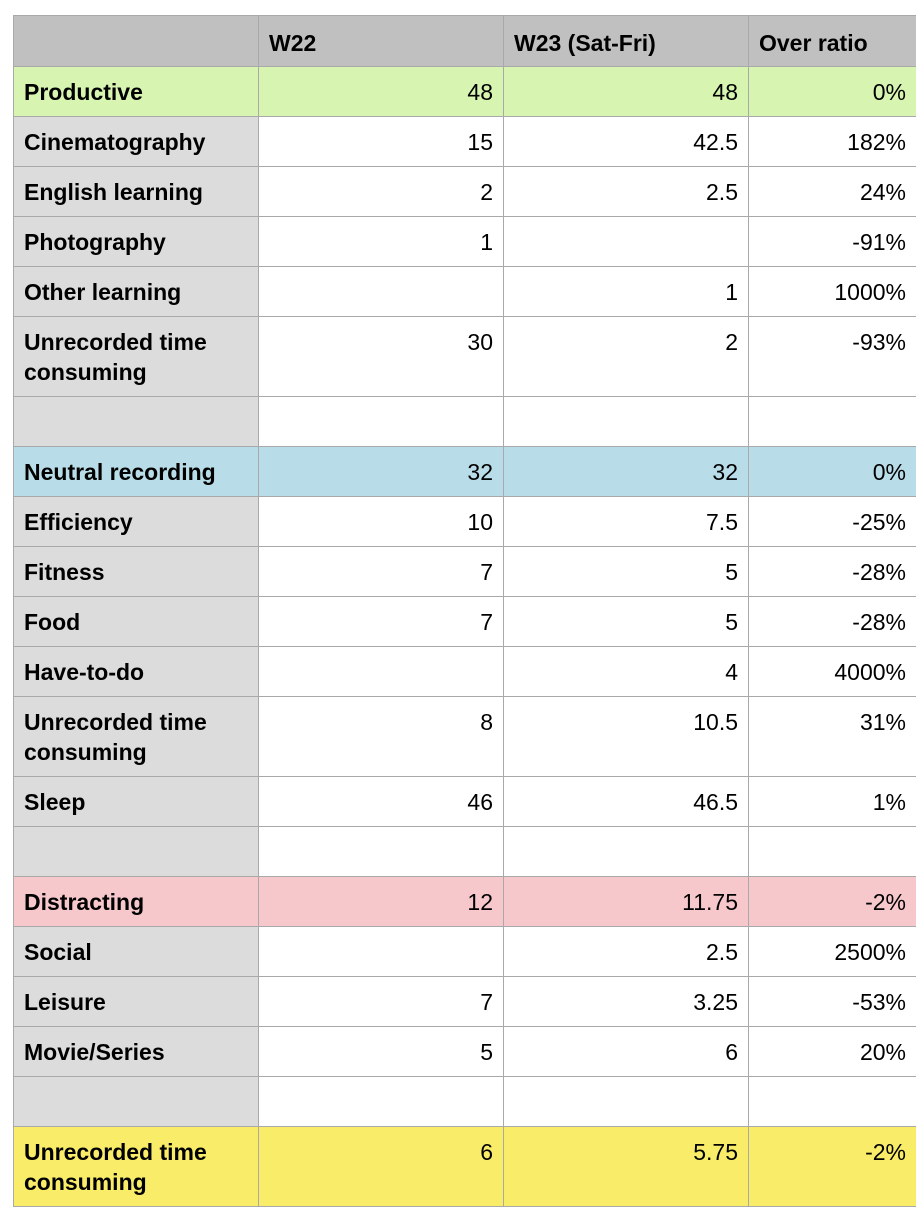 The height and width of the screenshot is (1210, 916). Describe the element at coordinates (136, 191) in the screenshot. I see `row-label-cell: English learning` at that location.